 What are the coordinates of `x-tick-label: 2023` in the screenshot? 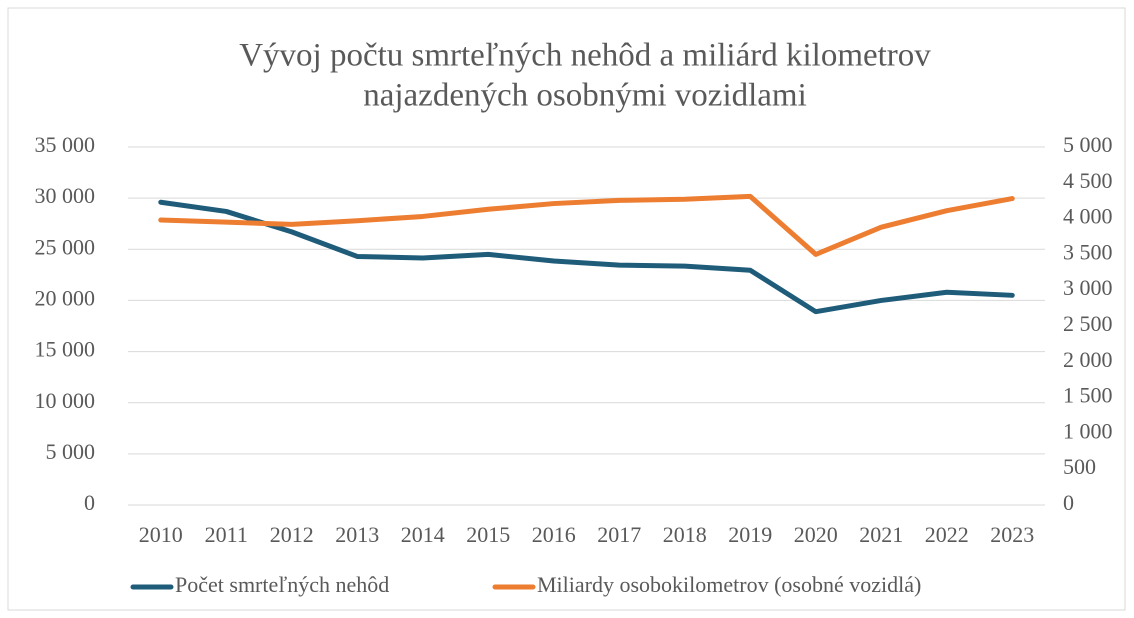 It's located at (1012, 534).